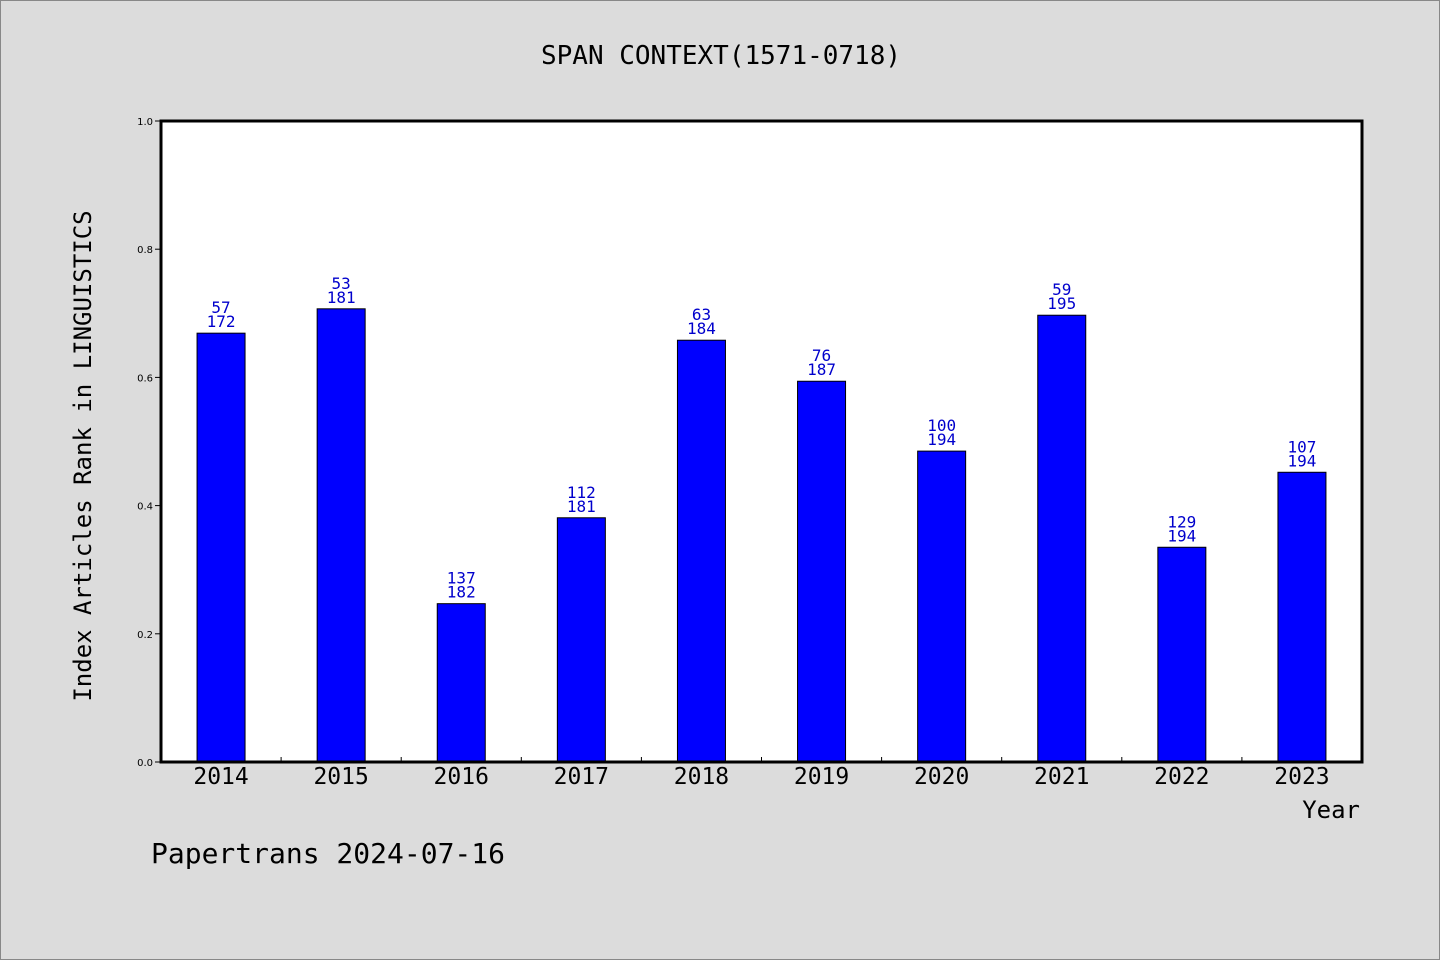 The height and width of the screenshot is (961, 1440). I want to click on x-tick-label: 2021, so click(1061, 777).